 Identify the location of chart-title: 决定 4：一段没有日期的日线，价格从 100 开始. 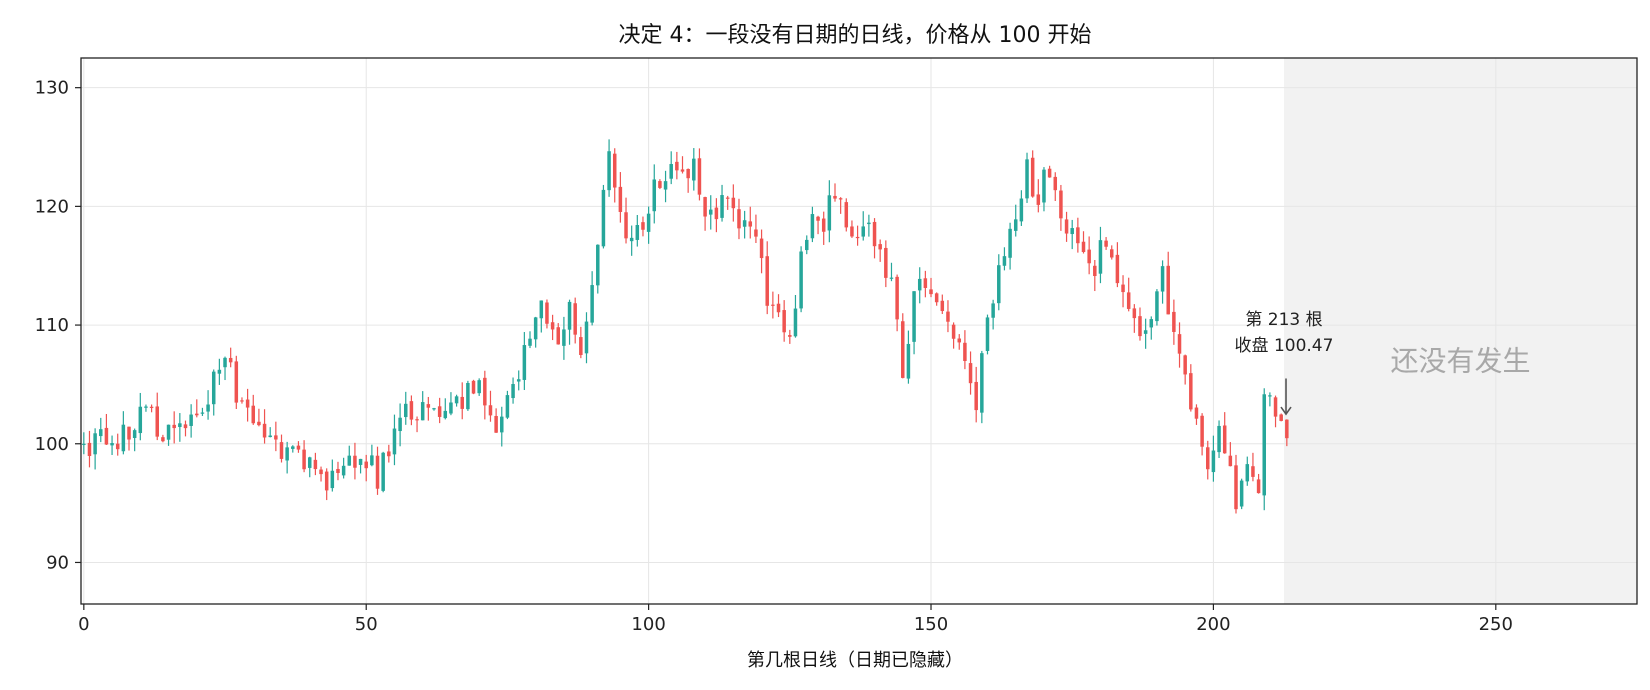
(855, 35).